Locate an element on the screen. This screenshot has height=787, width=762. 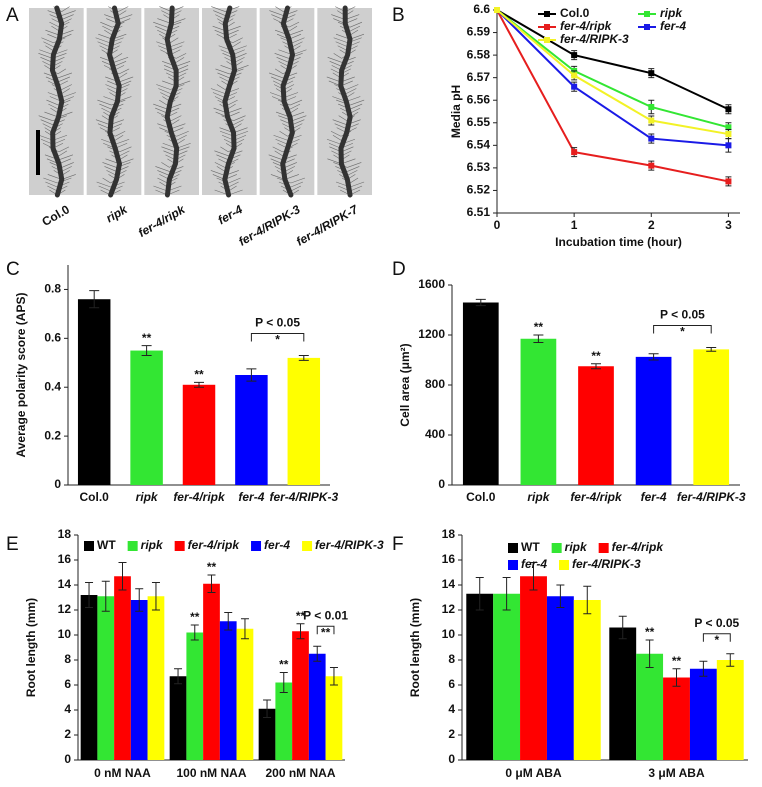
photo-label: Col.0 is located at coordinates (56, 215).